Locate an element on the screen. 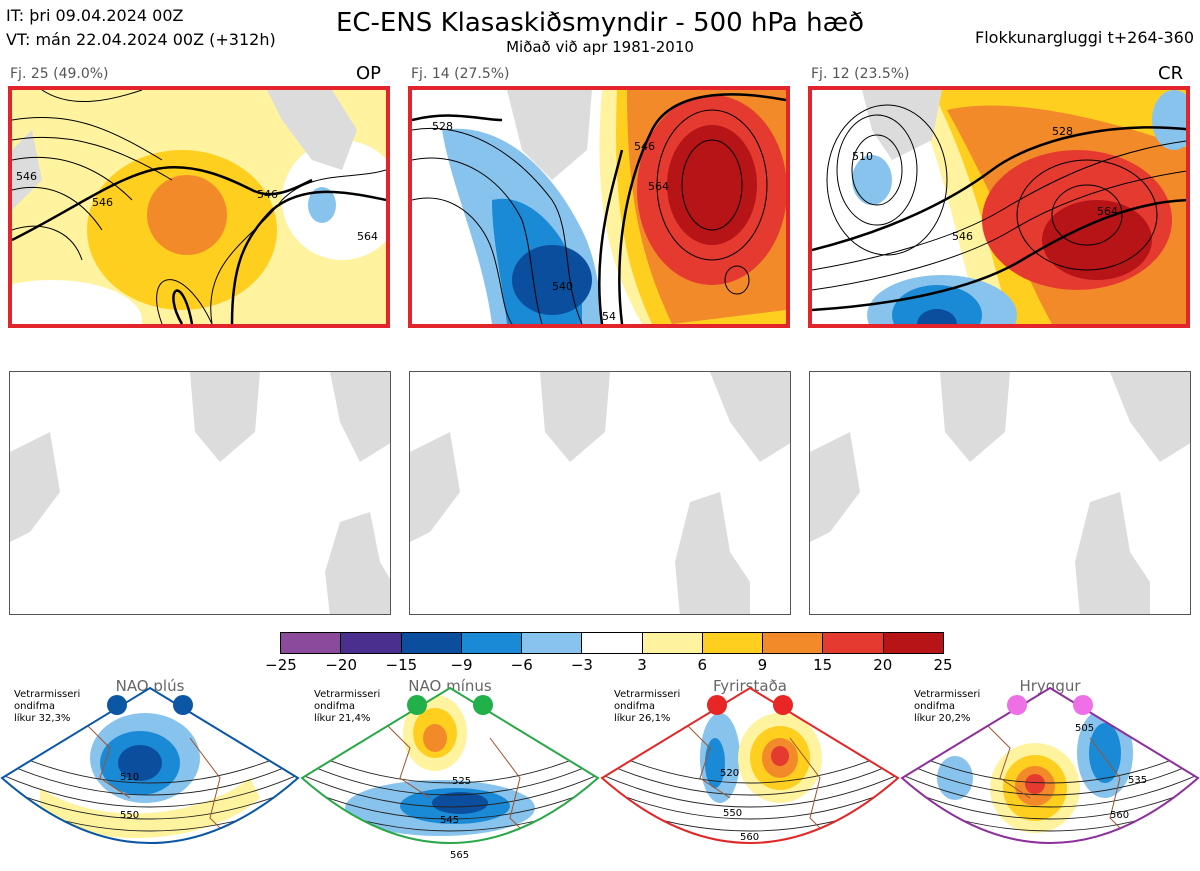 The width and height of the screenshot is (1200, 871). cluster-2-map: 528 540 546 564 54 is located at coordinates (599, 207).